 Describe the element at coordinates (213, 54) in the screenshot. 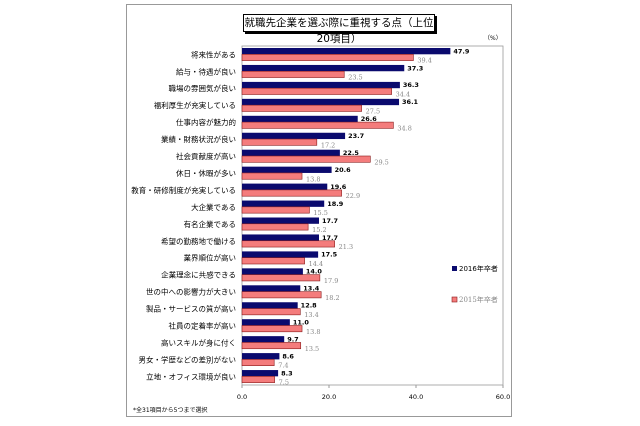

I see `category-label: 将来性がある` at that location.